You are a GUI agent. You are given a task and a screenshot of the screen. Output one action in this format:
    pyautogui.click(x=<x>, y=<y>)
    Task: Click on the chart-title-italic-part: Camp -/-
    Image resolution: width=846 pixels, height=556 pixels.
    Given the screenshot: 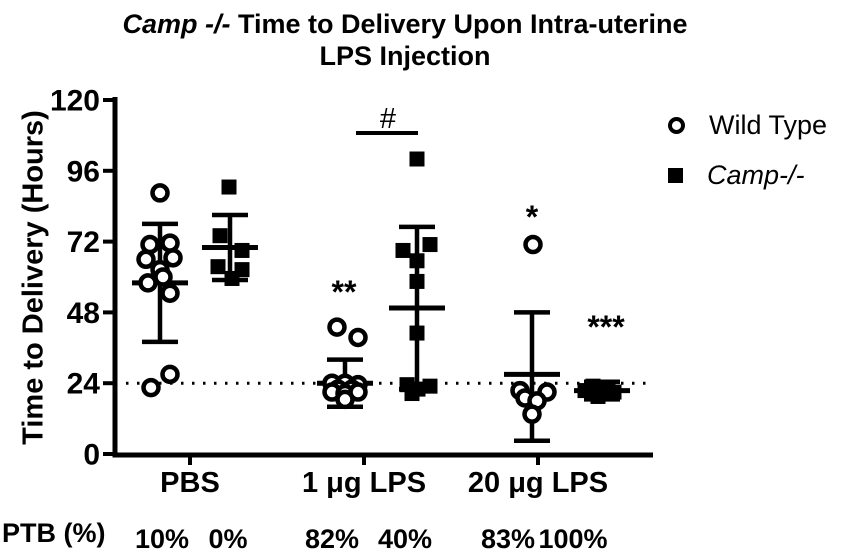 What is the action you would take?
    pyautogui.click(x=176, y=24)
    